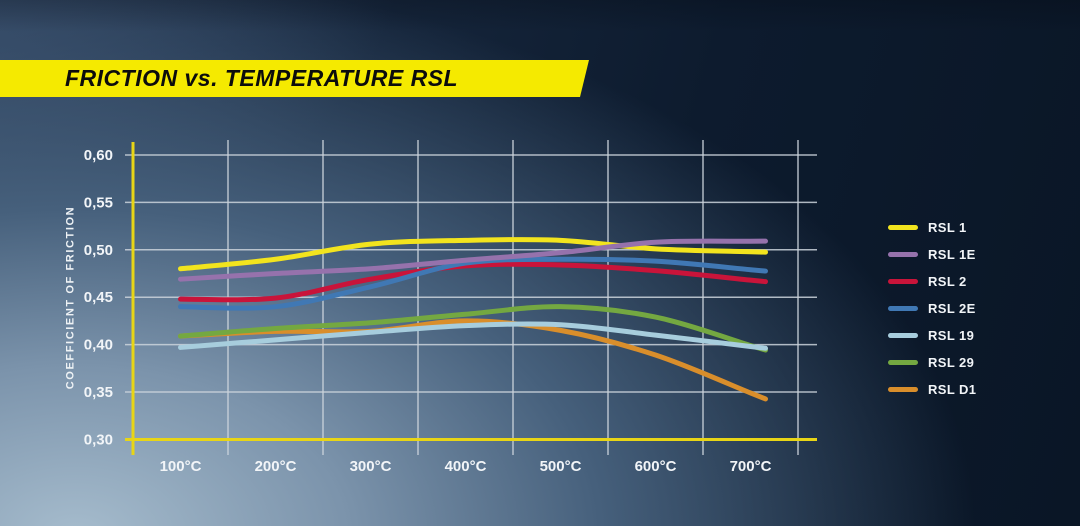  Describe the element at coordinates (947, 227) in the screenshot. I see `legend-label: RSL 1` at that location.